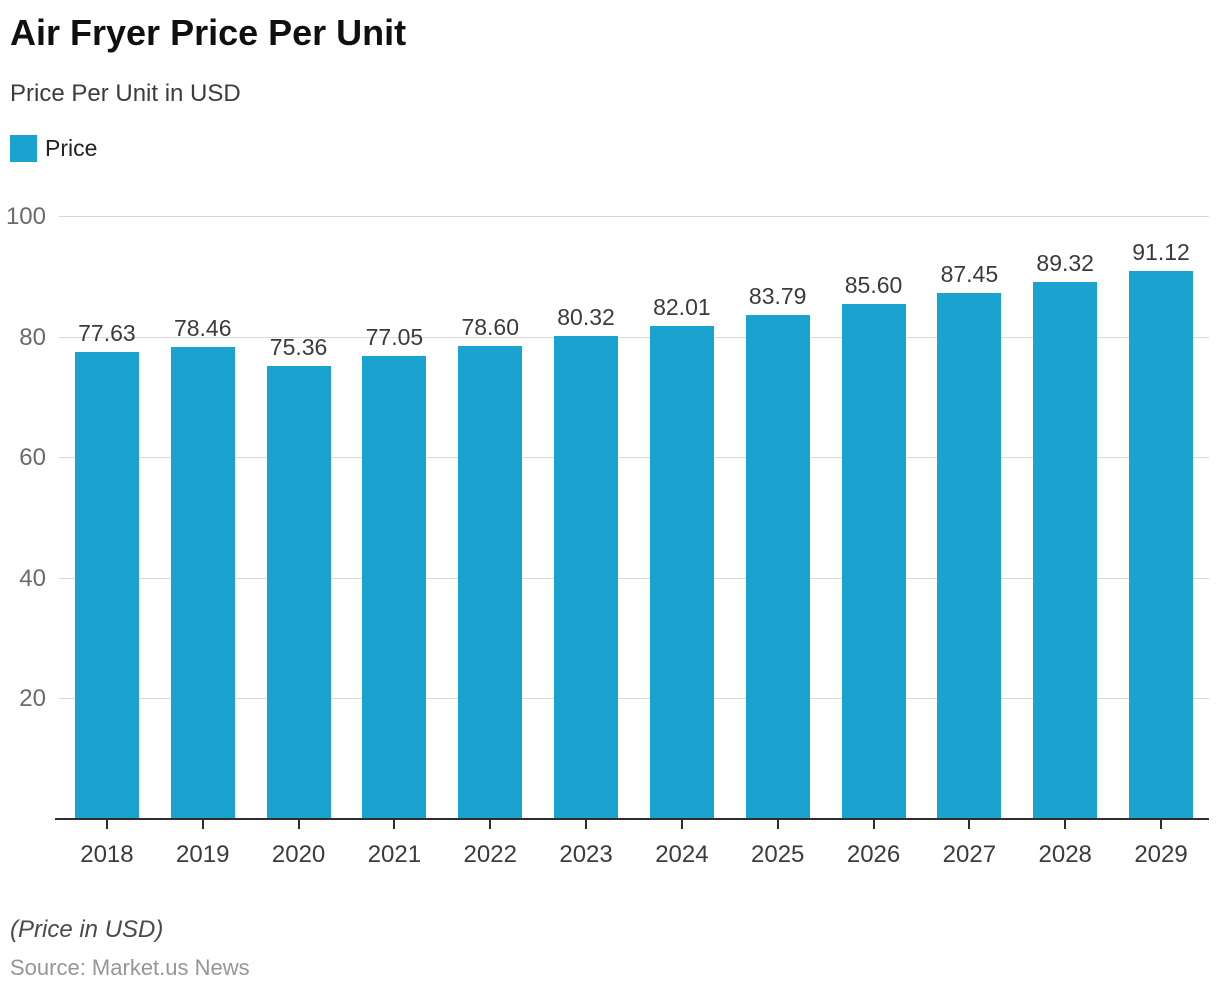  I want to click on bar-column-2020: 75.36, so click(299, 518).